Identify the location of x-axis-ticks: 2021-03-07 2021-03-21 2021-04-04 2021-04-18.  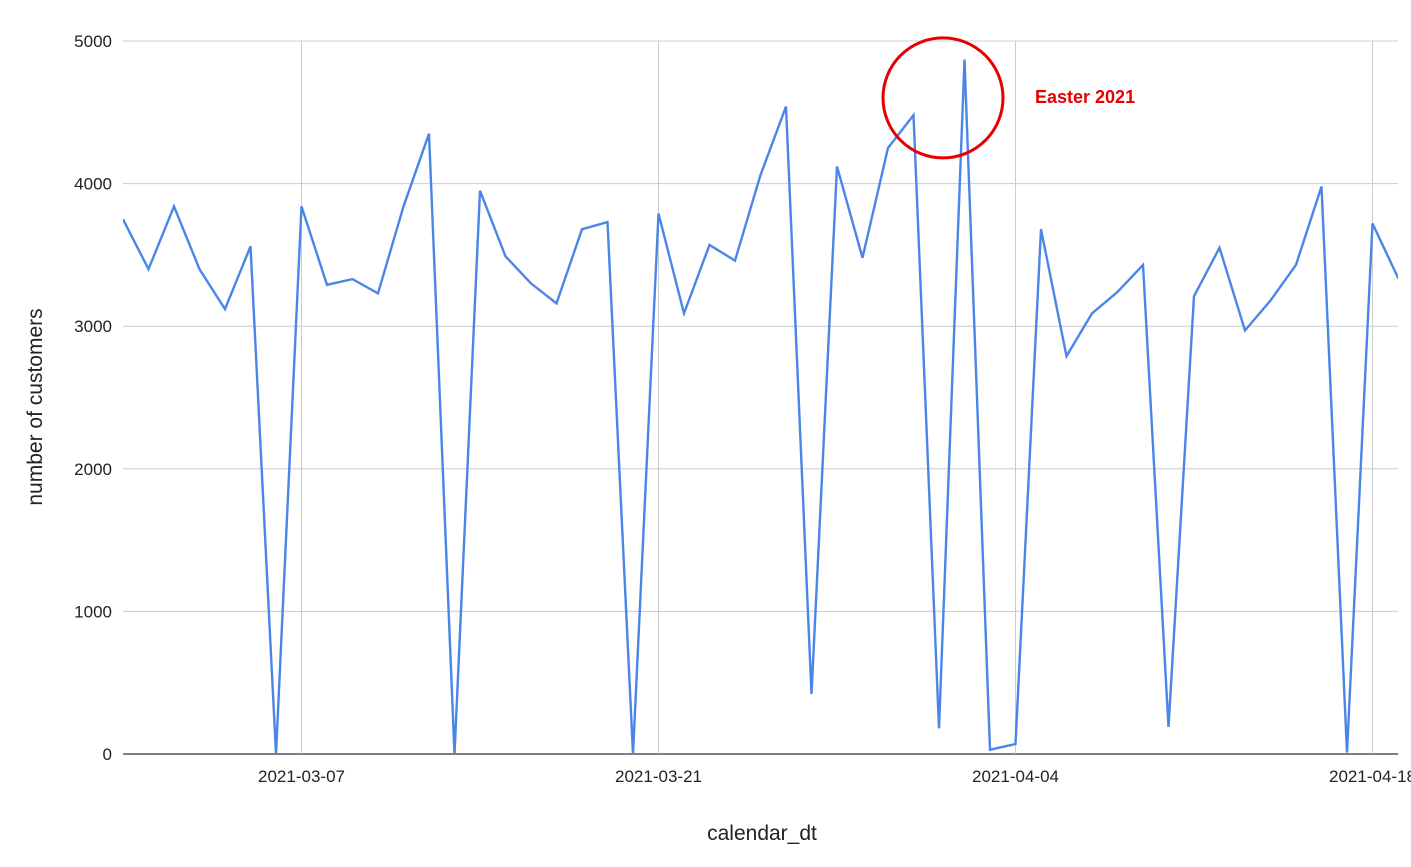
(834, 776).